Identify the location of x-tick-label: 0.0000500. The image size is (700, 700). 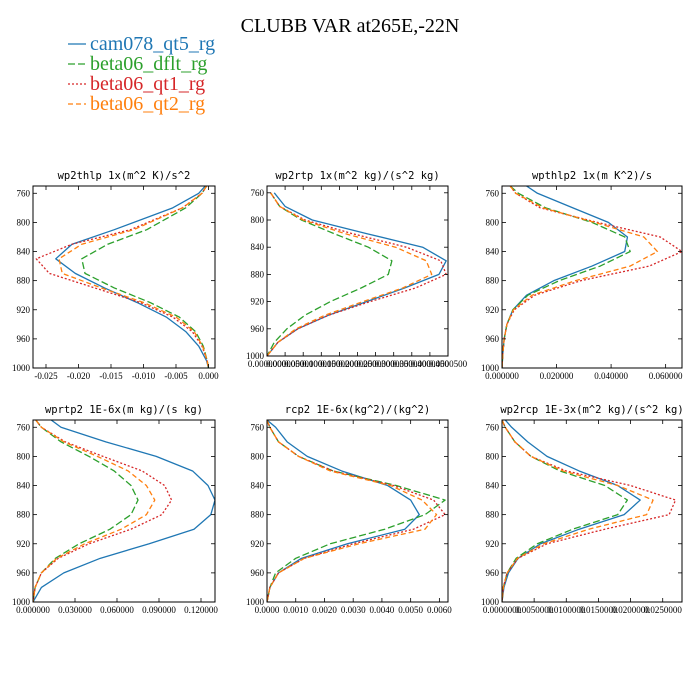
(448, 364).